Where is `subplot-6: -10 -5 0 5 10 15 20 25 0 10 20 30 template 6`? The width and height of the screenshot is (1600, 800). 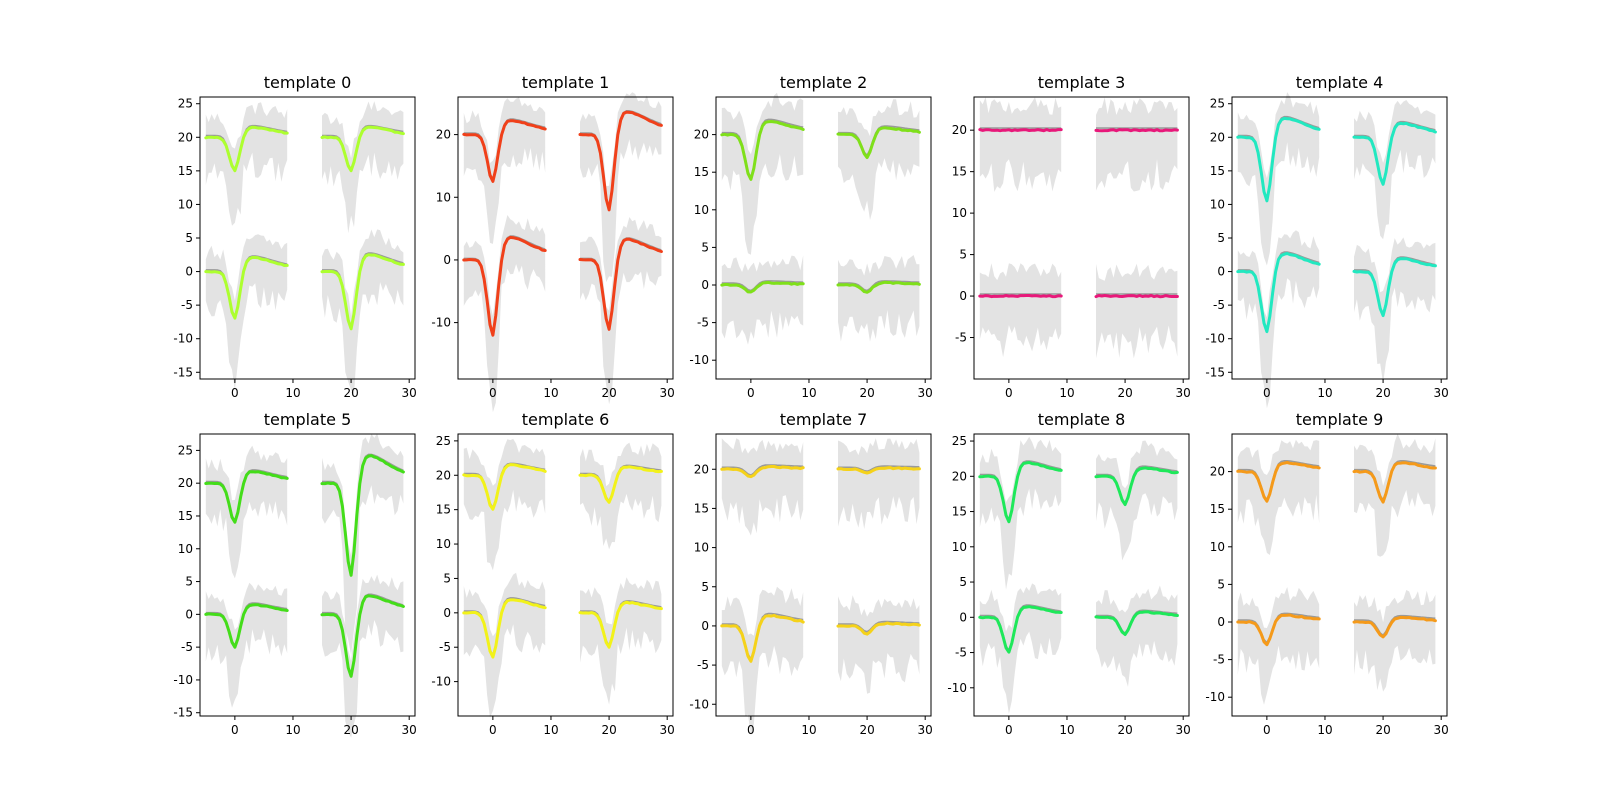
subplot-6: -10 -5 0 5 10 15 20 25 0 10 20 30 template 6 is located at coordinates (552, 573).